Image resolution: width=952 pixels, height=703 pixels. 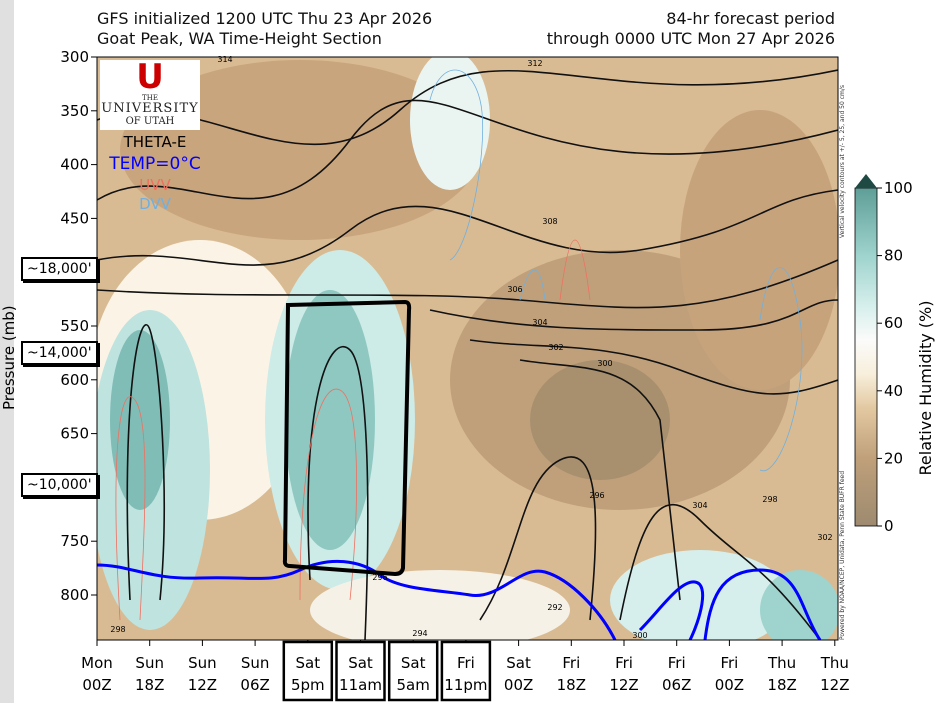 I want to click on y-tick-label: 650, so click(x=74, y=434).